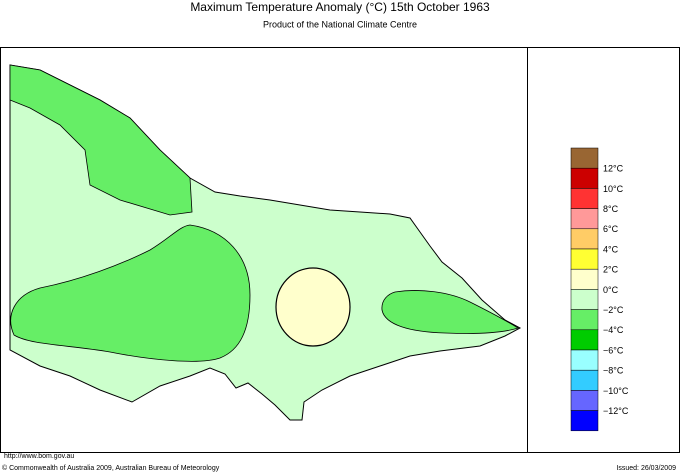  Describe the element at coordinates (646, 468) in the screenshot. I see `issued-date: Issued: 26/03/2009` at that location.